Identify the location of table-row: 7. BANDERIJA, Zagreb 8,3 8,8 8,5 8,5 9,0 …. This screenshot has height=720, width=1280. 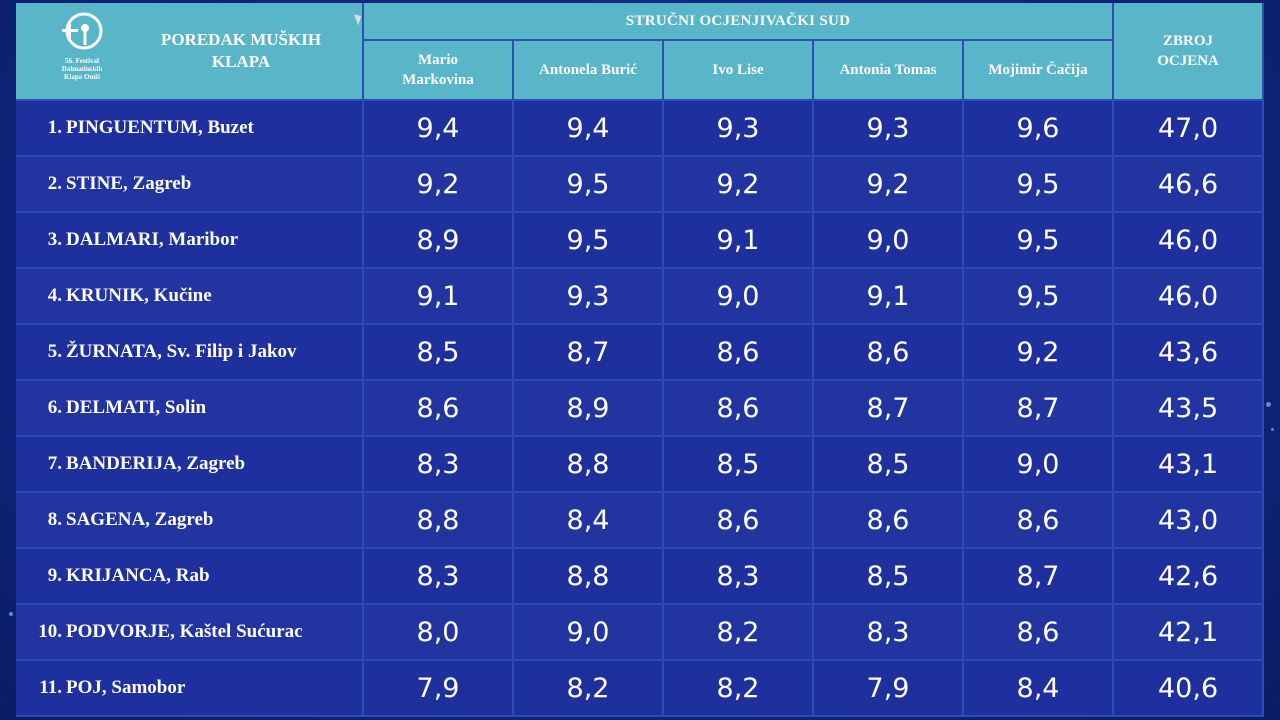
(640, 465).